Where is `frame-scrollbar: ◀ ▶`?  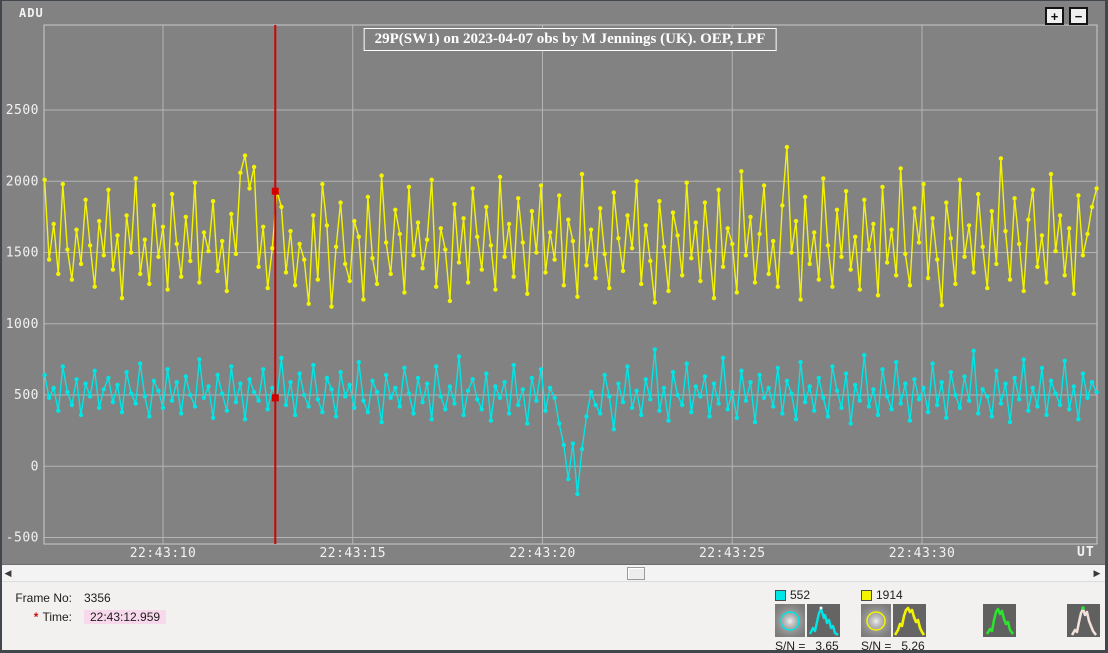 frame-scrollbar: ◀ ▶ is located at coordinates (554, 572).